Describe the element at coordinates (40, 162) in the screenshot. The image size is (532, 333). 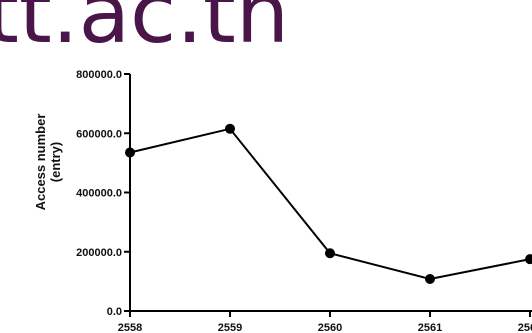
I see `y-axis-title-line-1: Access number` at that location.